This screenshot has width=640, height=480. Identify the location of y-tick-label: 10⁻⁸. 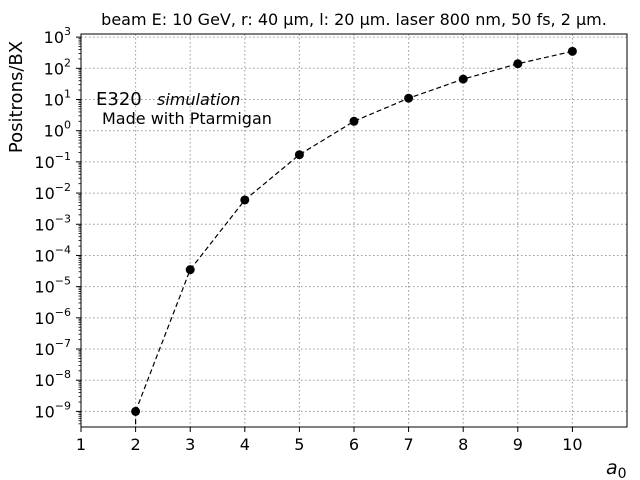
(52, 379).